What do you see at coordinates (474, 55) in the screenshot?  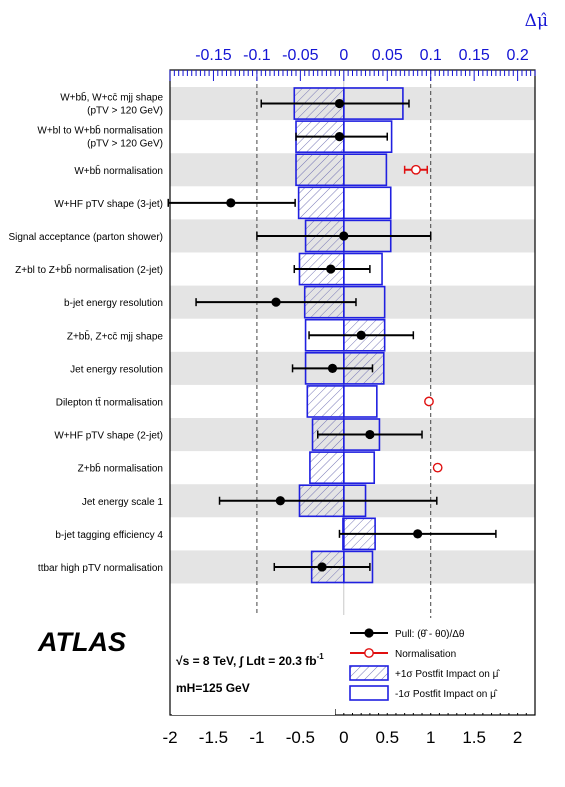 I see `top-tick-label: 0.15` at bounding box center [474, 55].